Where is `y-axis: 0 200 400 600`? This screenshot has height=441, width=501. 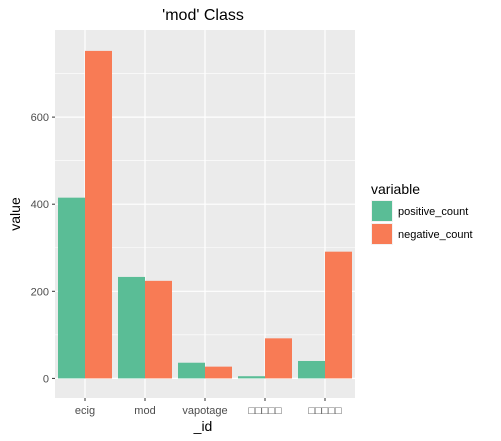
y-axis: 0 200 400 600 is located at coordinates (43, 248).